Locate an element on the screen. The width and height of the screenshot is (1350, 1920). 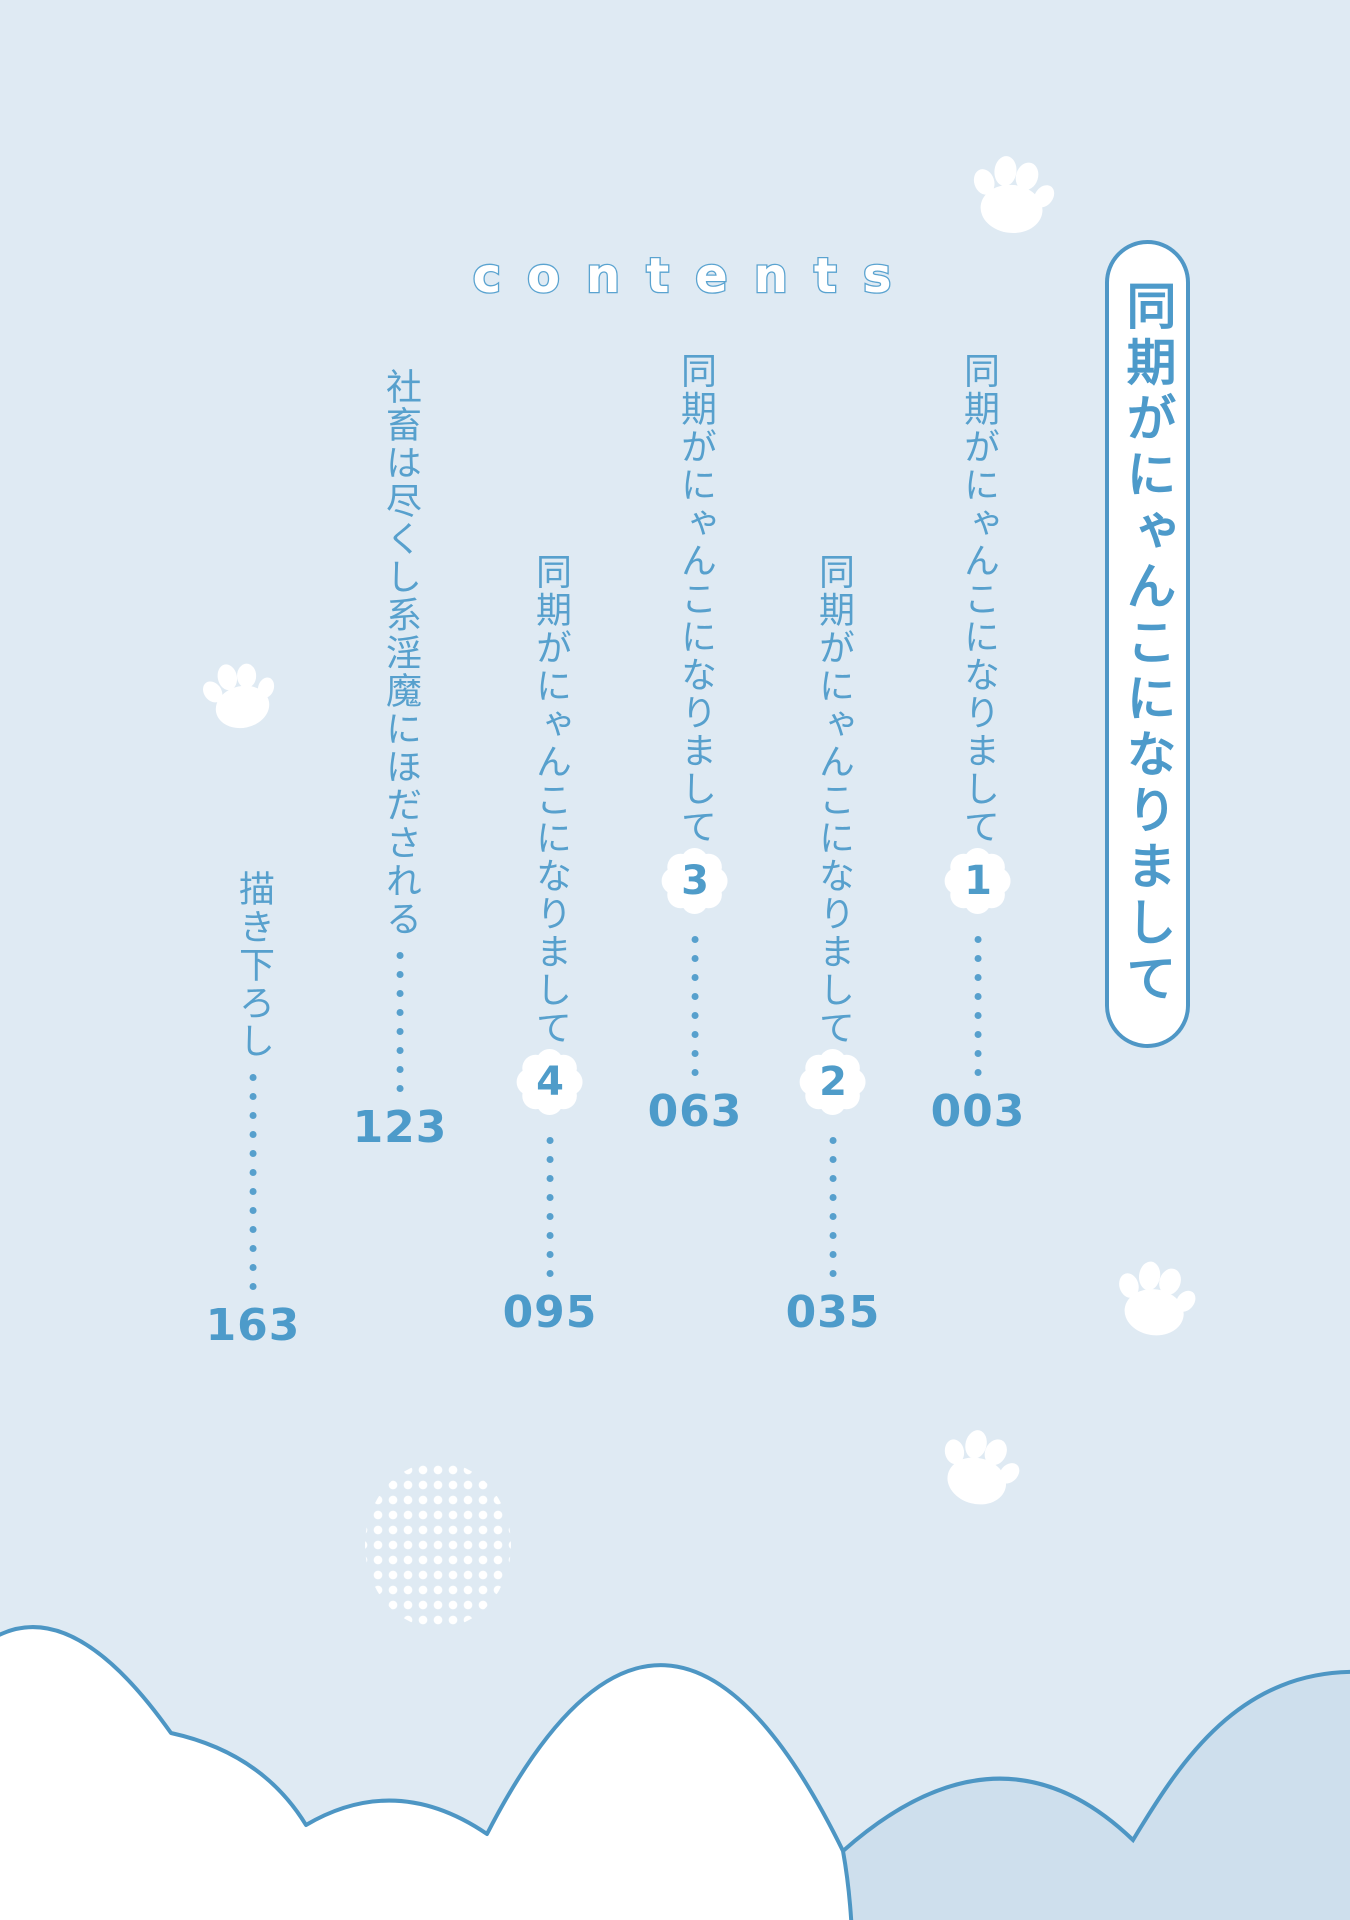
contents-heading: contents is located at coordinates (694, 276).